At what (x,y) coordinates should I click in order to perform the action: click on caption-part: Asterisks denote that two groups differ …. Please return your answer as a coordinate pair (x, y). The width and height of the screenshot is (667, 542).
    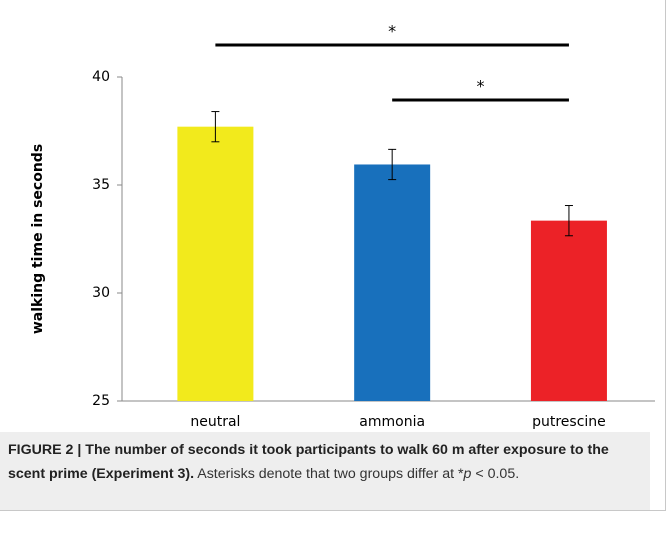
    Looking at the image, I should click on (329, 474).